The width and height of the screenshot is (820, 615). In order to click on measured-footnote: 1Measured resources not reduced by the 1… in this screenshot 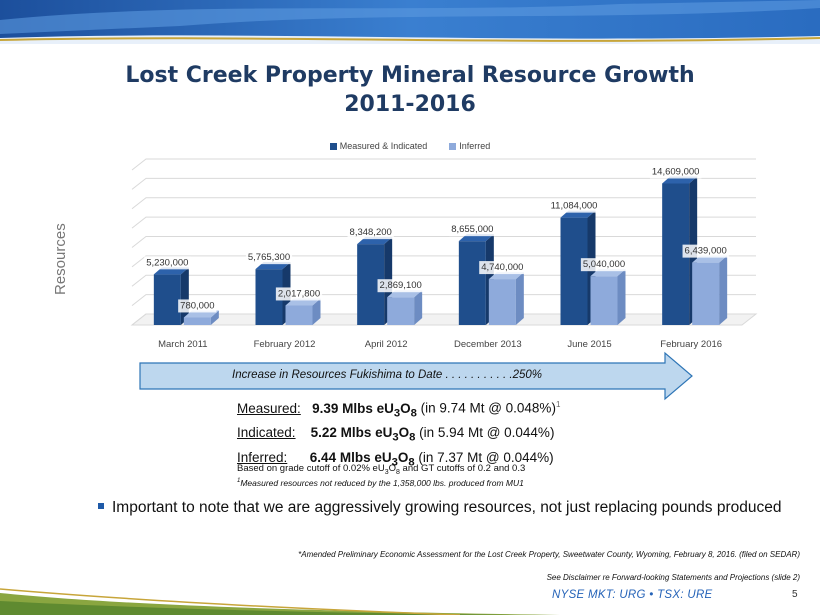, I will do `click(380, 483)`.